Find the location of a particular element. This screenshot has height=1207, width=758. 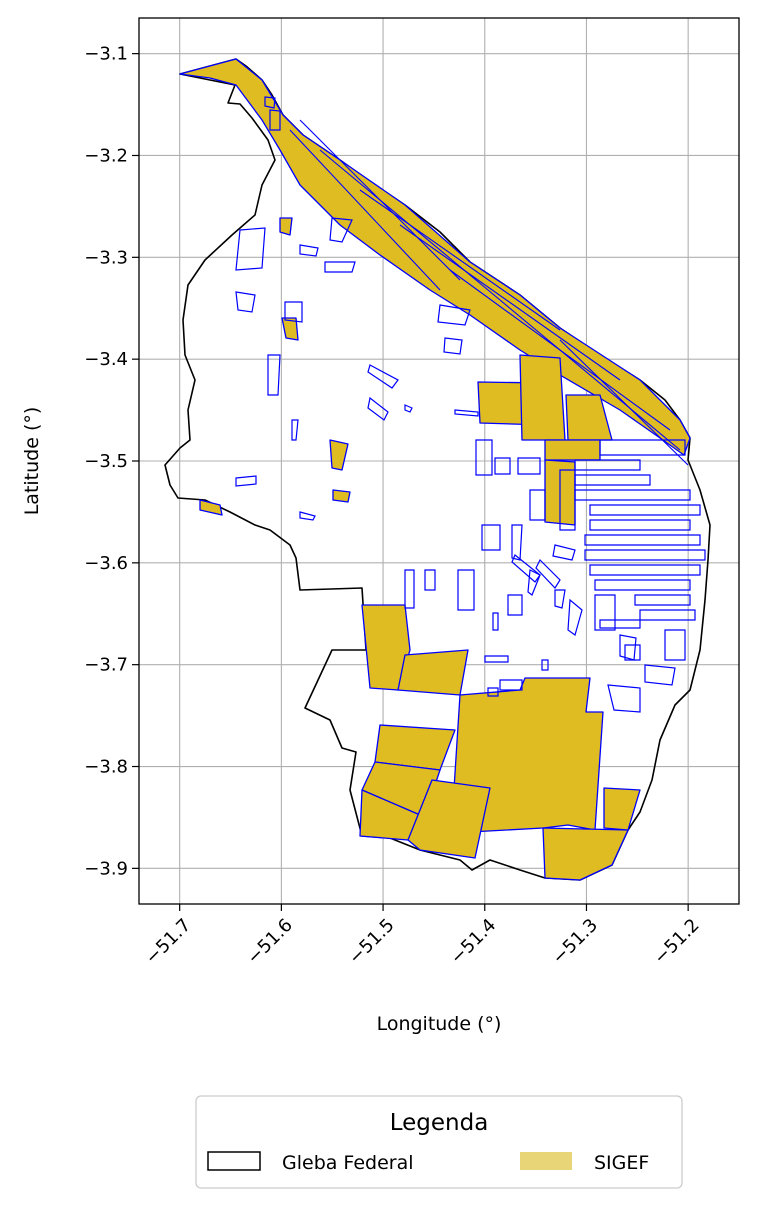

y-tick-label: −3.1 is located at coordinates (106, 54).